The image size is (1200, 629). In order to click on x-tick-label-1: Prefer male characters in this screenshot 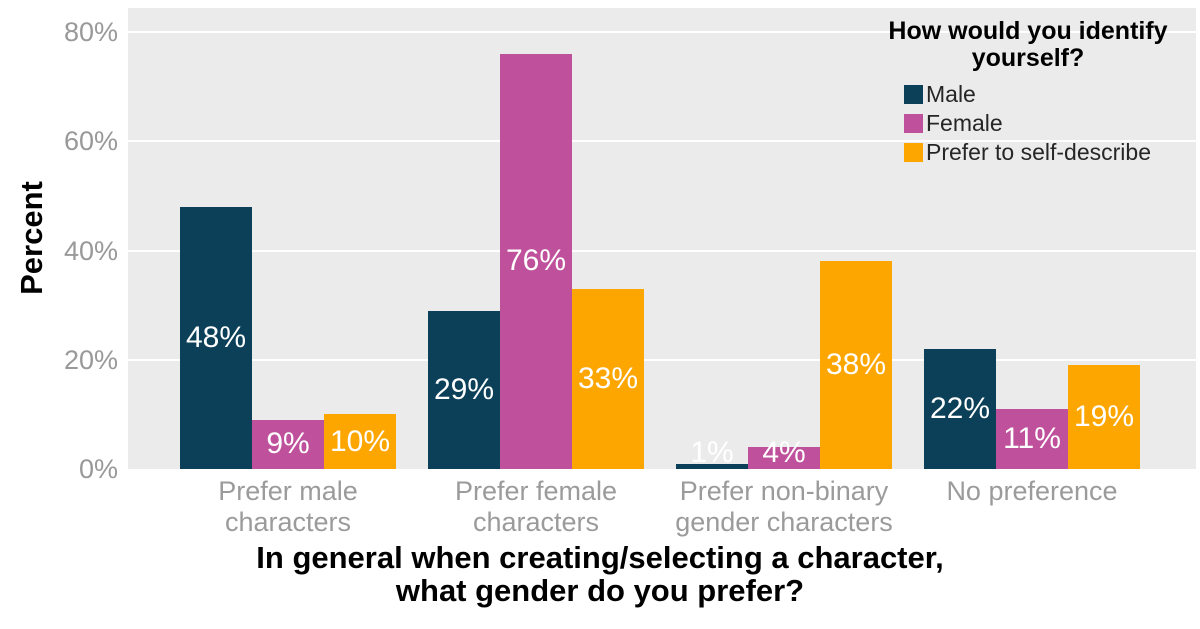, I will do `click(288, 507)`.